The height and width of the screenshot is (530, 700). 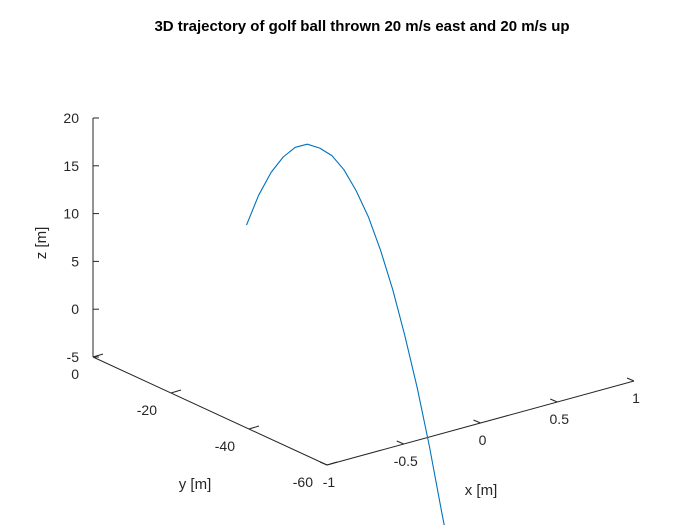 What do you see at coordinates (41, 243) in the screenshot?
I see `z-axis-label: z [m]` at bounding box center [41, 243].